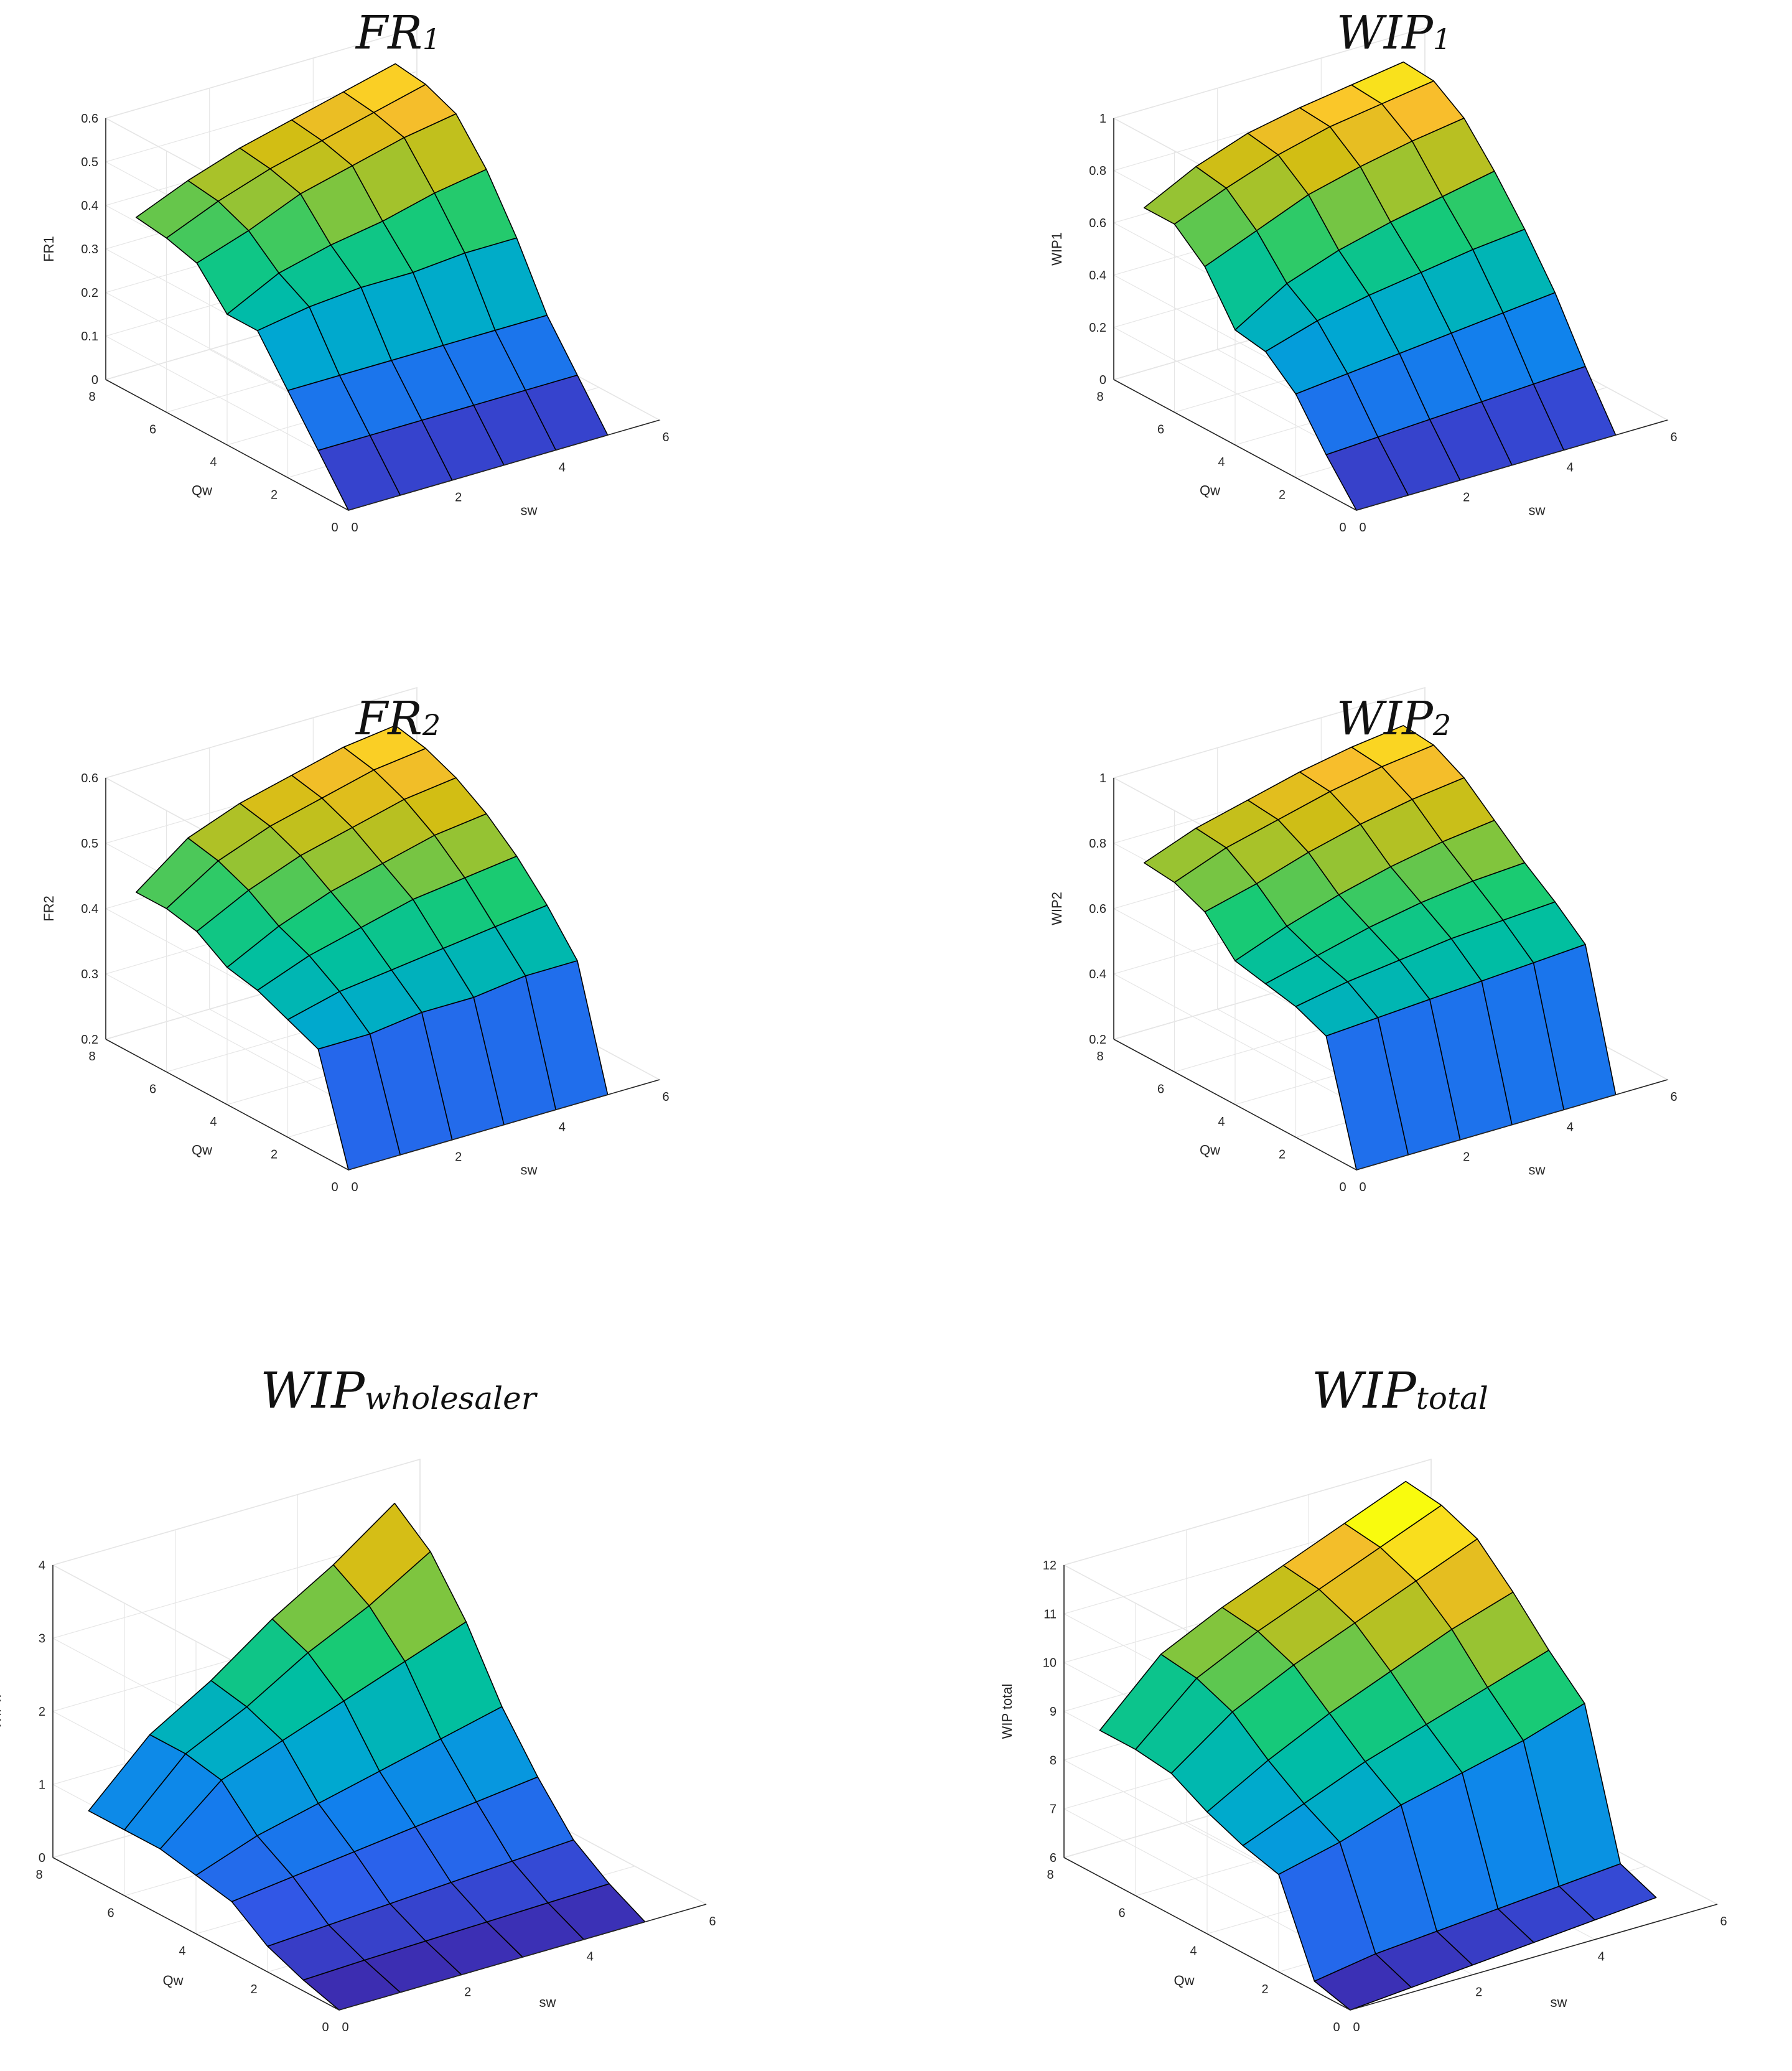  What do you see at coordinates (1057, 249) in the screenshot?
I see `z-axis-label: WIP1` at bounding box center [1057, 249].